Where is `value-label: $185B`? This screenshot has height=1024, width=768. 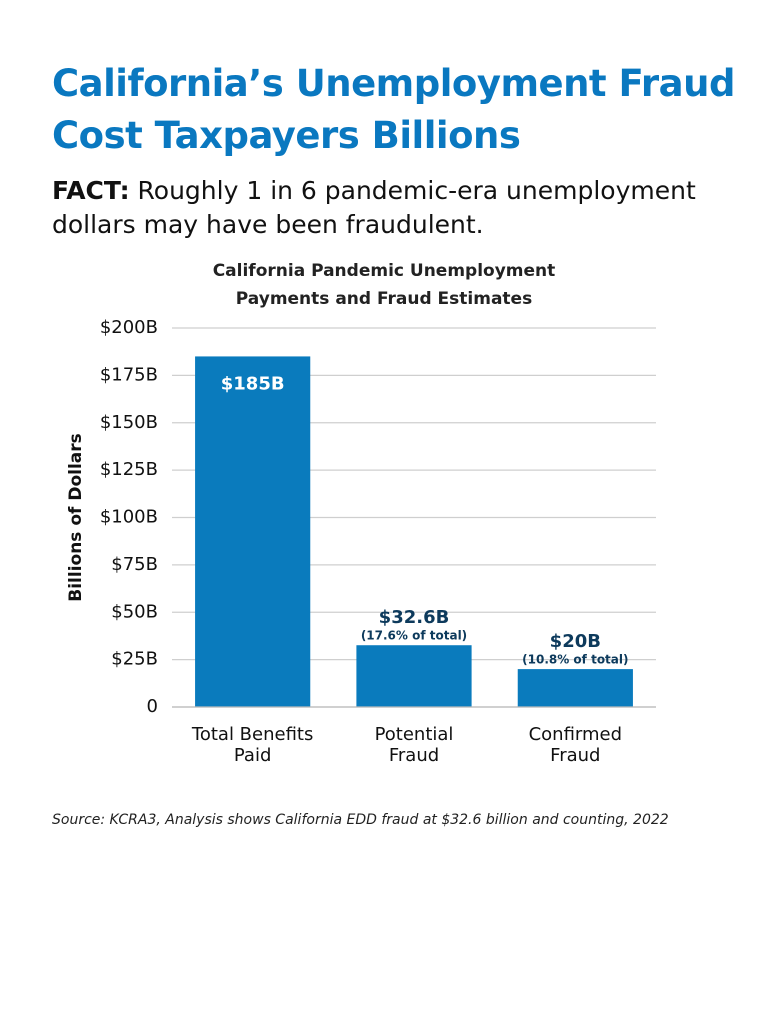 value-label: $185B is located at coordinates (253, 383).